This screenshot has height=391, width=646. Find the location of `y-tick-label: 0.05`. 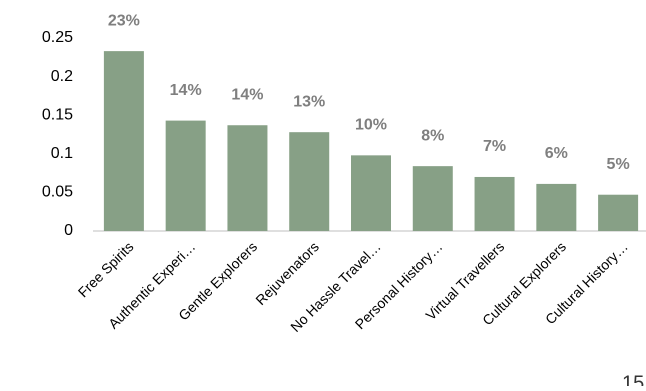

y-tick-label: 0.05 is located at coordinates (57, 192).